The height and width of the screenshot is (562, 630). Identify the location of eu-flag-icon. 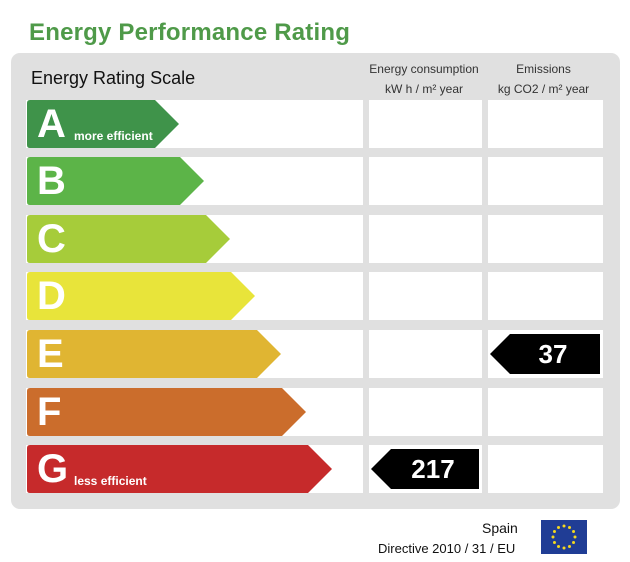
(564, 537).